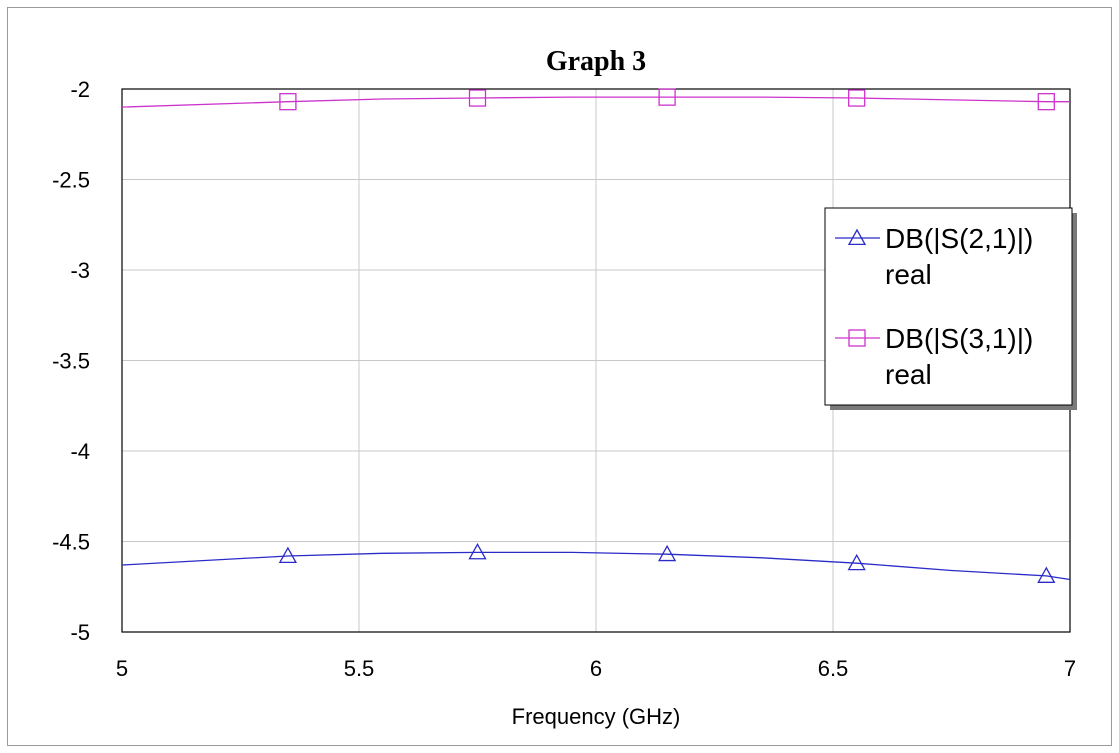  Describe the element at coordinates (71, 180) in the screenshot. I see `y-tick-label: -2.5` at that location.